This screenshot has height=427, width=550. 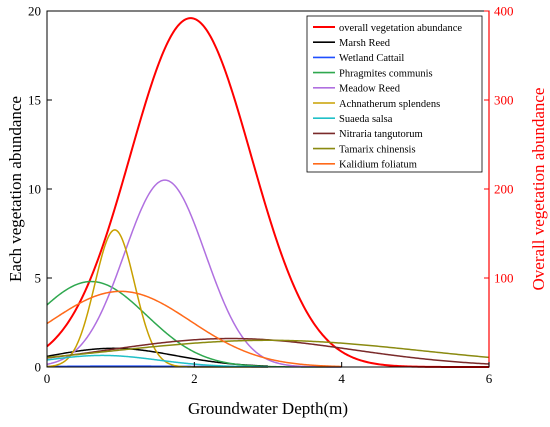 I want to click on y-left-tick-label: 5, so click(x=38, y=278).